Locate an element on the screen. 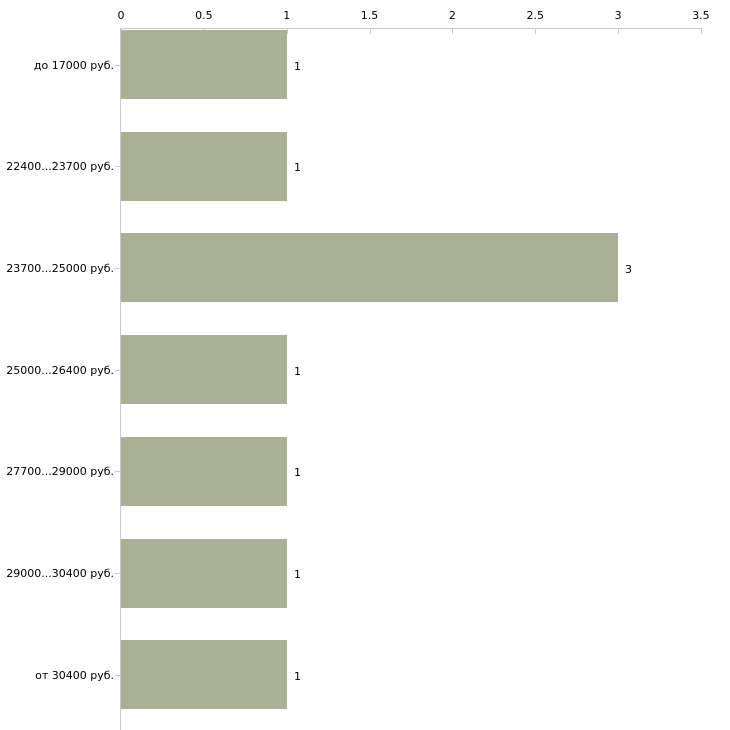 The image size is (730, 730). category-label: 27700...29000 руб. is located at coordinates (60, 471).